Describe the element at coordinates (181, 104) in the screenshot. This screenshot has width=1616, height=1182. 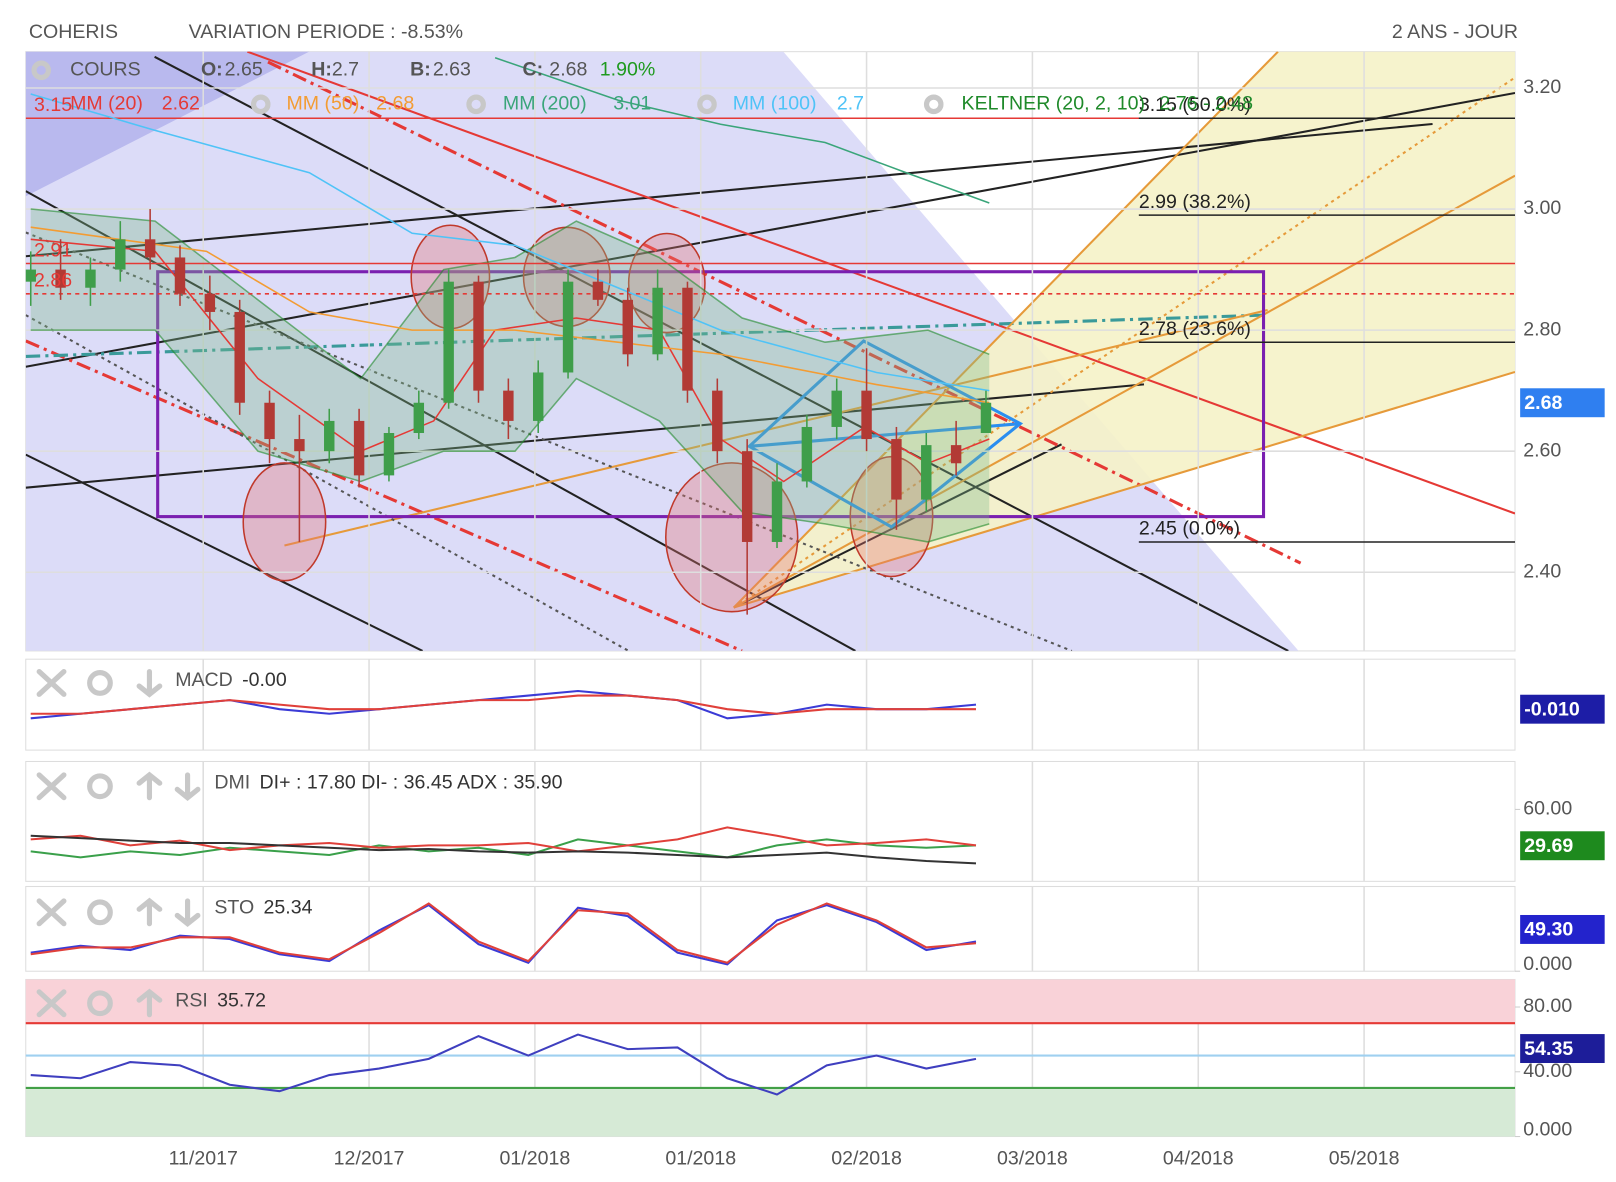
I see `legend-value: 2.62` at that location.